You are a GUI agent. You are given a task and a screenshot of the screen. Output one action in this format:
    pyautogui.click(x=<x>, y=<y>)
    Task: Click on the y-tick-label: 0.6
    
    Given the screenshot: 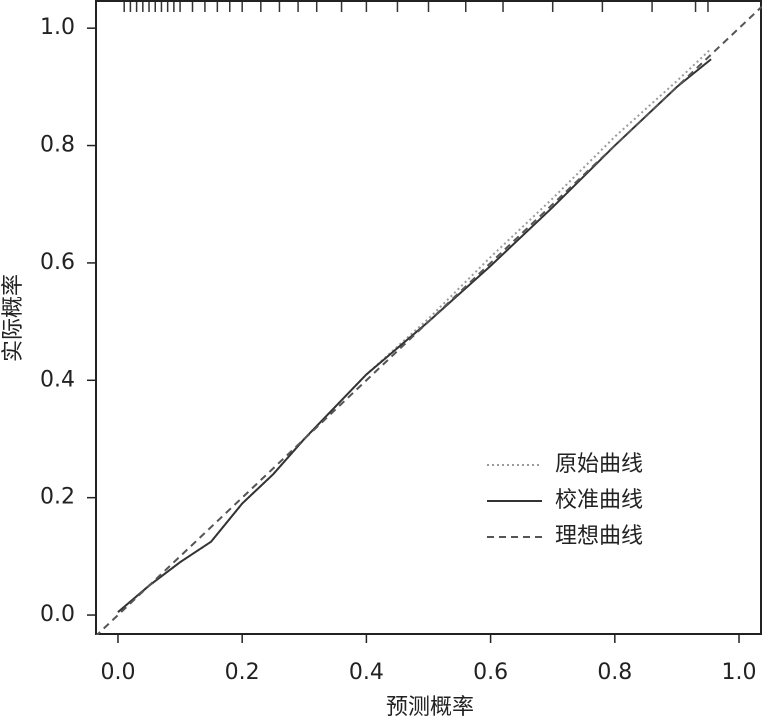 What is the action you would take?
    pyautogui.click(x=57, y=262)
    